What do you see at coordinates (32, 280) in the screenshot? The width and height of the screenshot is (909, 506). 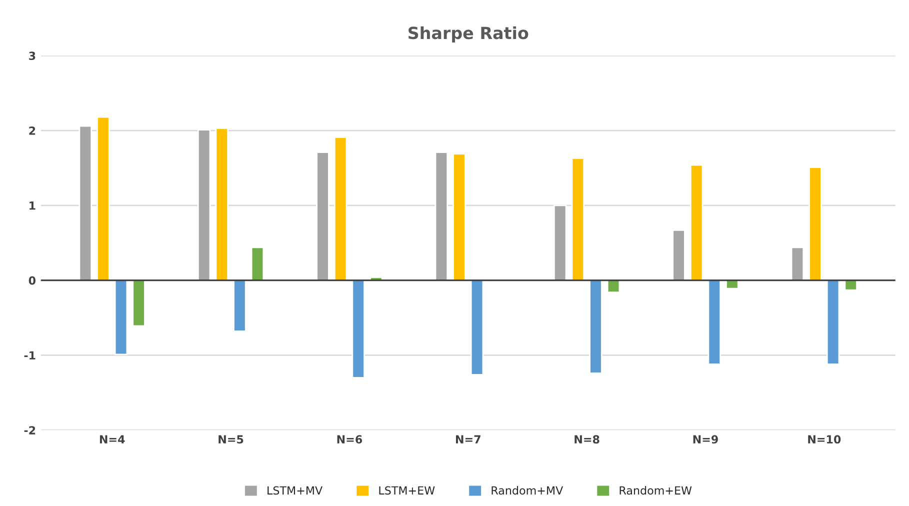 I see `y-tick-label: 0` at bounding box center [32, 280].